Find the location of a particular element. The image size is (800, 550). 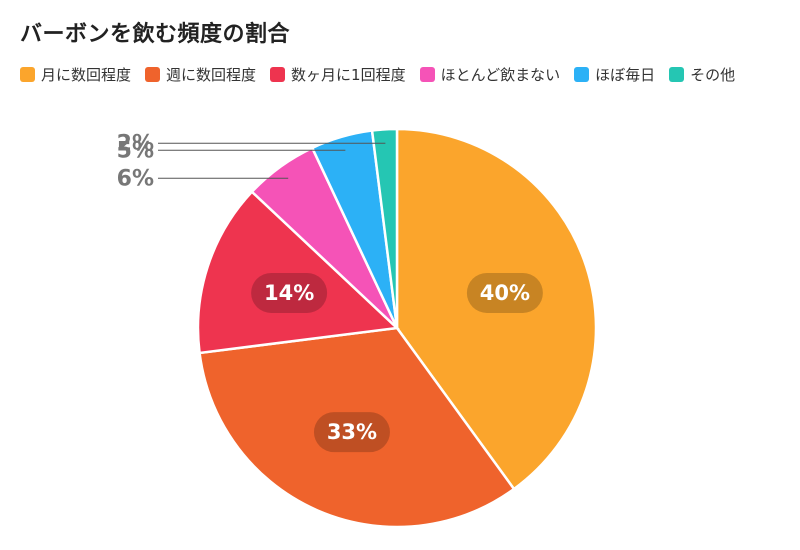

legend-item-other: その他 is located at coordinates (702, 74).